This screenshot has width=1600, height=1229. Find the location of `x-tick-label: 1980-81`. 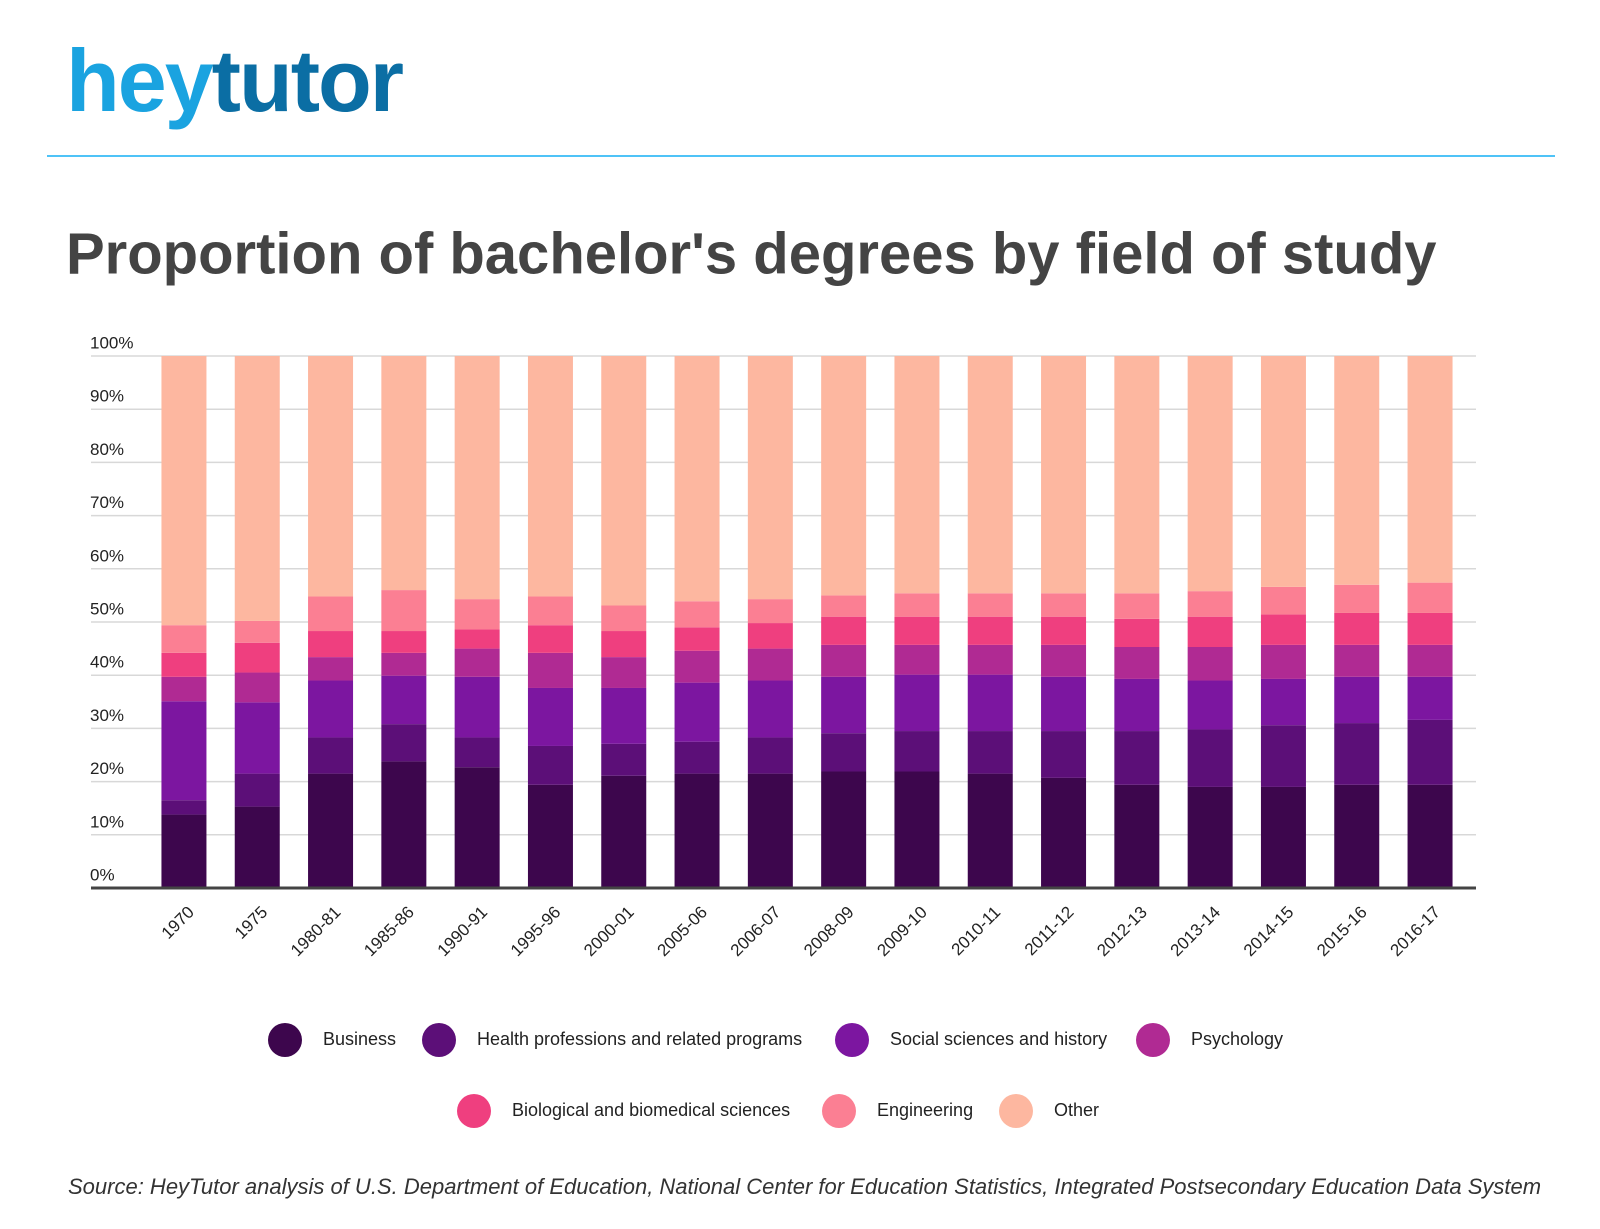

x-tick-label: 1980-81 is located at coordinates (316, 932).